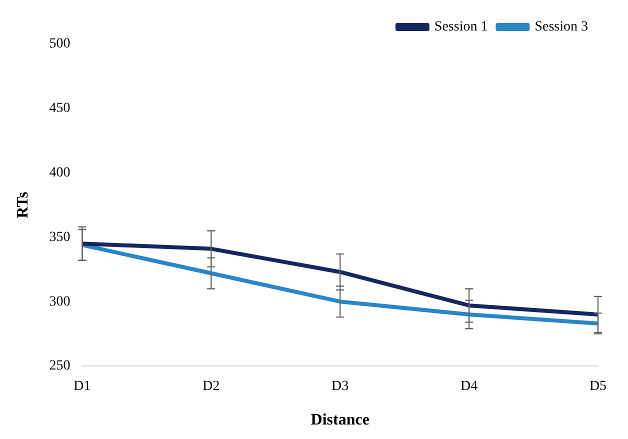  I want to click on y-tick-label: 300, so click(59, 302).